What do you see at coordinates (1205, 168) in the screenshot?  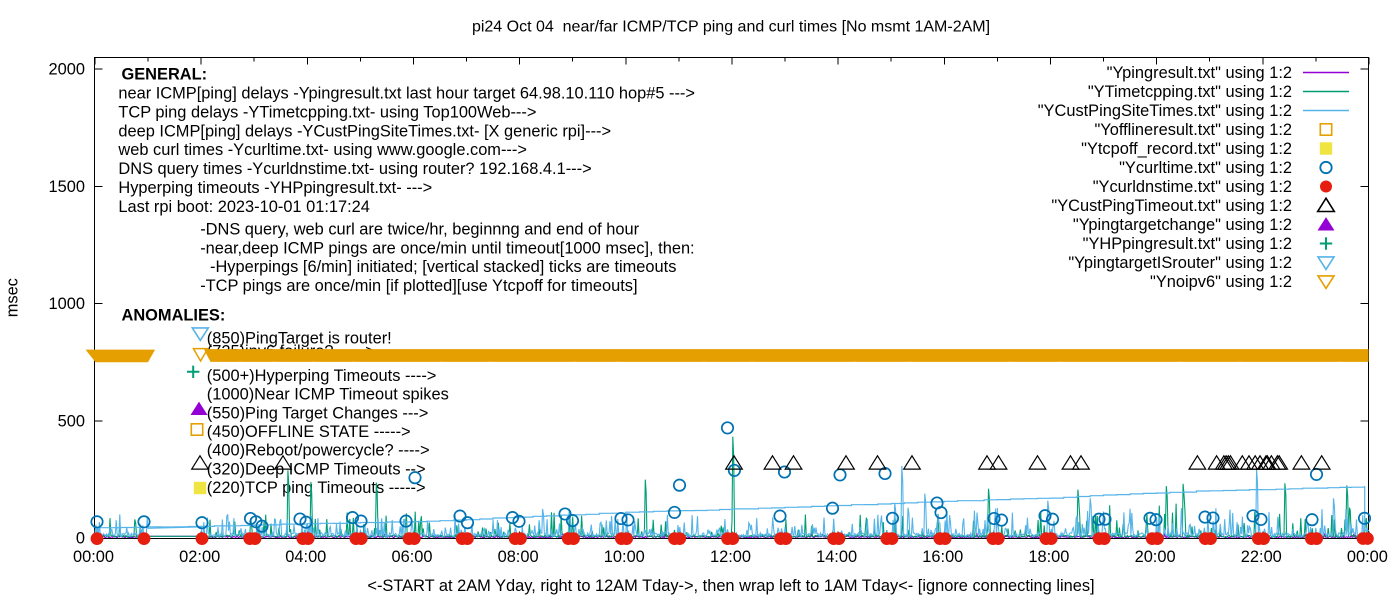 I see `svg-text: "Ycurltime.txt" using 1:2` at bounding box center [1205, 168].